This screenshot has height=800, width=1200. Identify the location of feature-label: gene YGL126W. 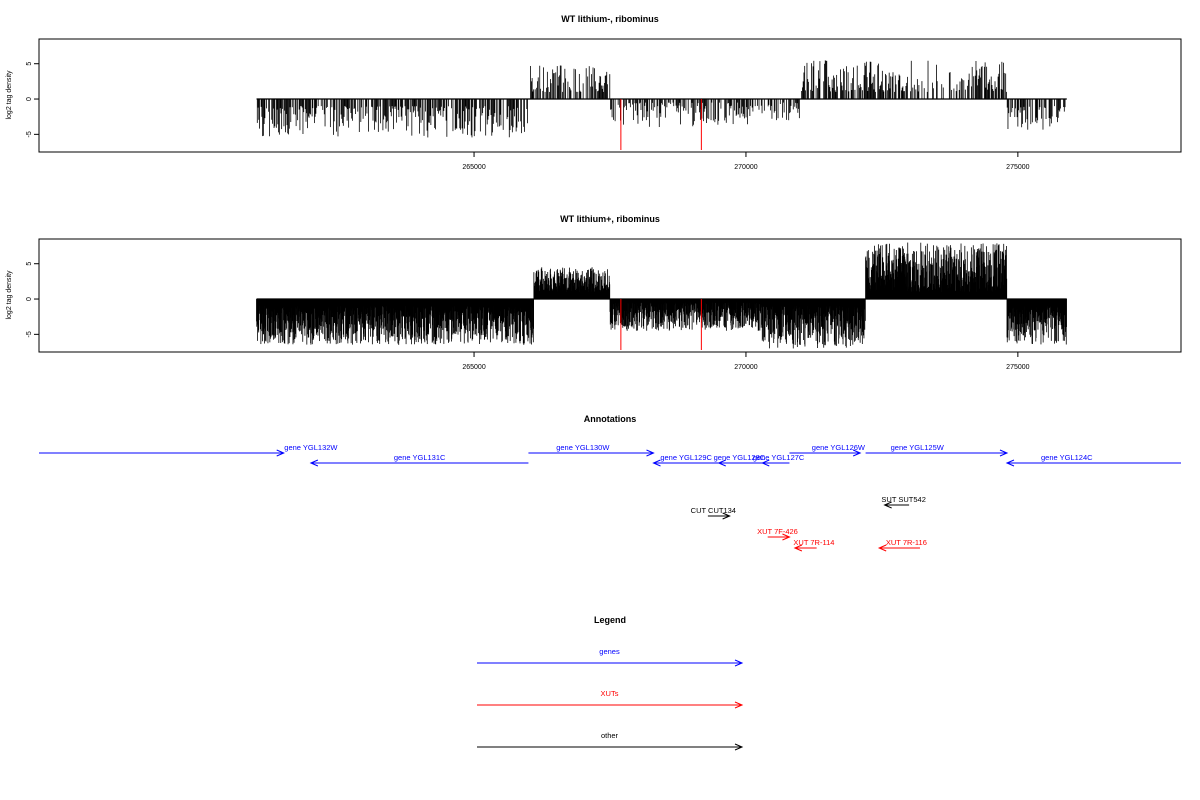
(839, 447).